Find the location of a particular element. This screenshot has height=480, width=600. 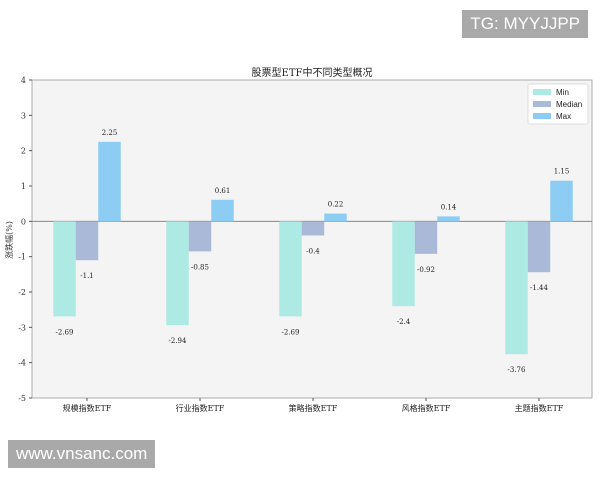

data-label: 0.61 is located at coordinates (223, 191).